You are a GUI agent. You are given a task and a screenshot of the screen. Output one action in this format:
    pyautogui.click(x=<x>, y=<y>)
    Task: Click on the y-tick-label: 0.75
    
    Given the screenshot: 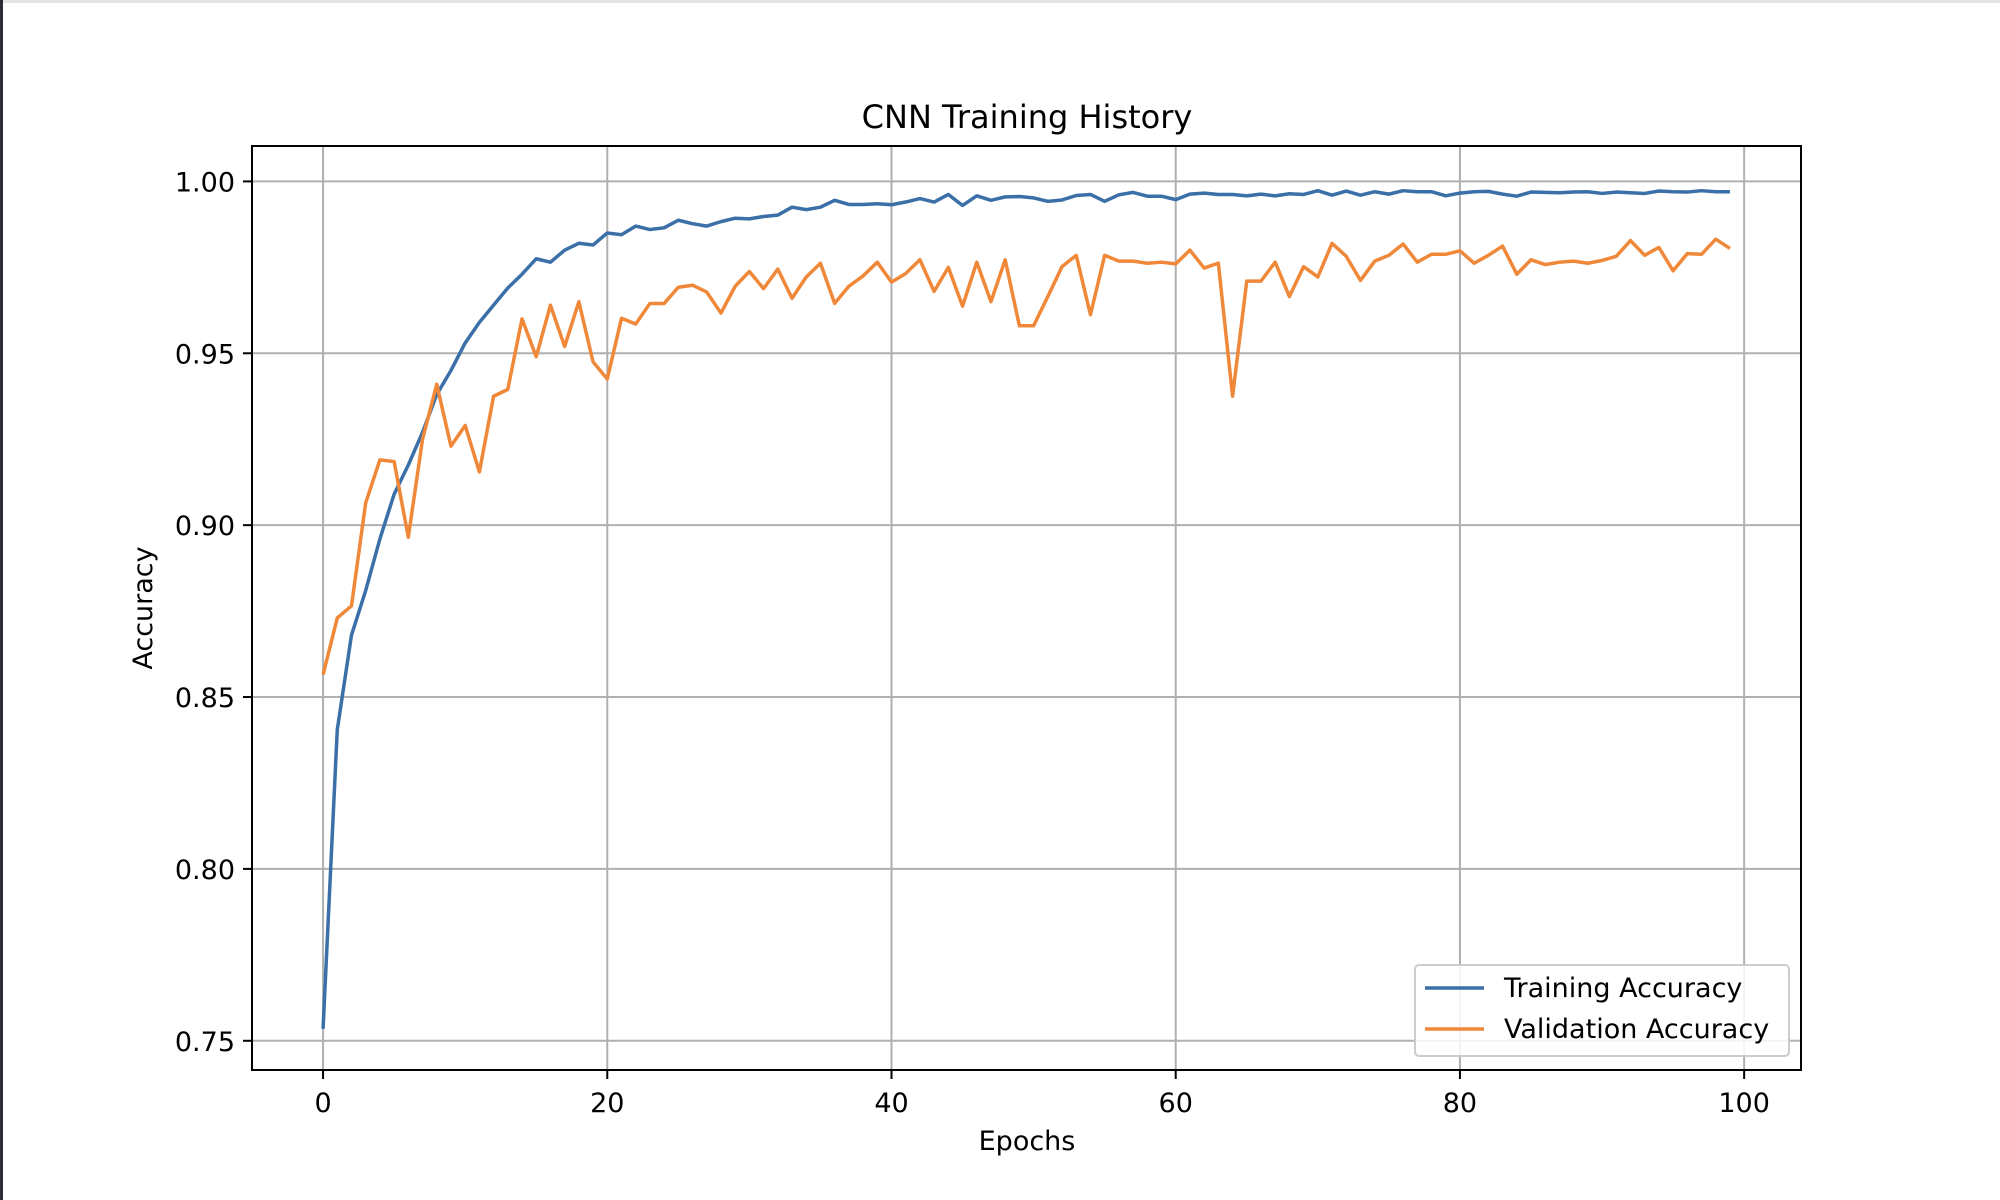 What is the action you would take?
    pyautogui.click(x=205, y=1042)
    